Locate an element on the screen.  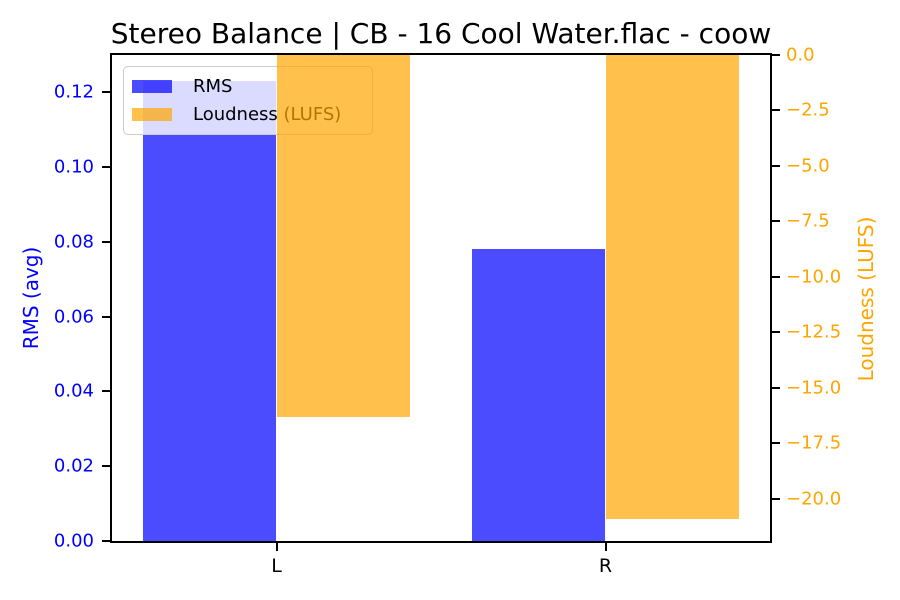
right-axis-tick-label: −12.5 is located at coordinates (814, 332).